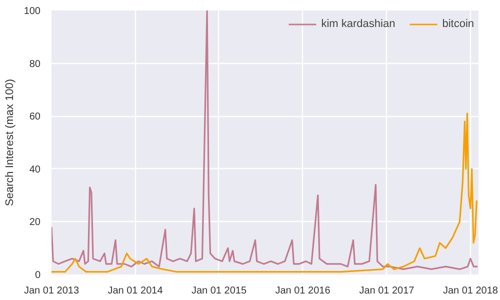  I want to click on x-tick-label: Jan 01 2014, so click(136, 291).